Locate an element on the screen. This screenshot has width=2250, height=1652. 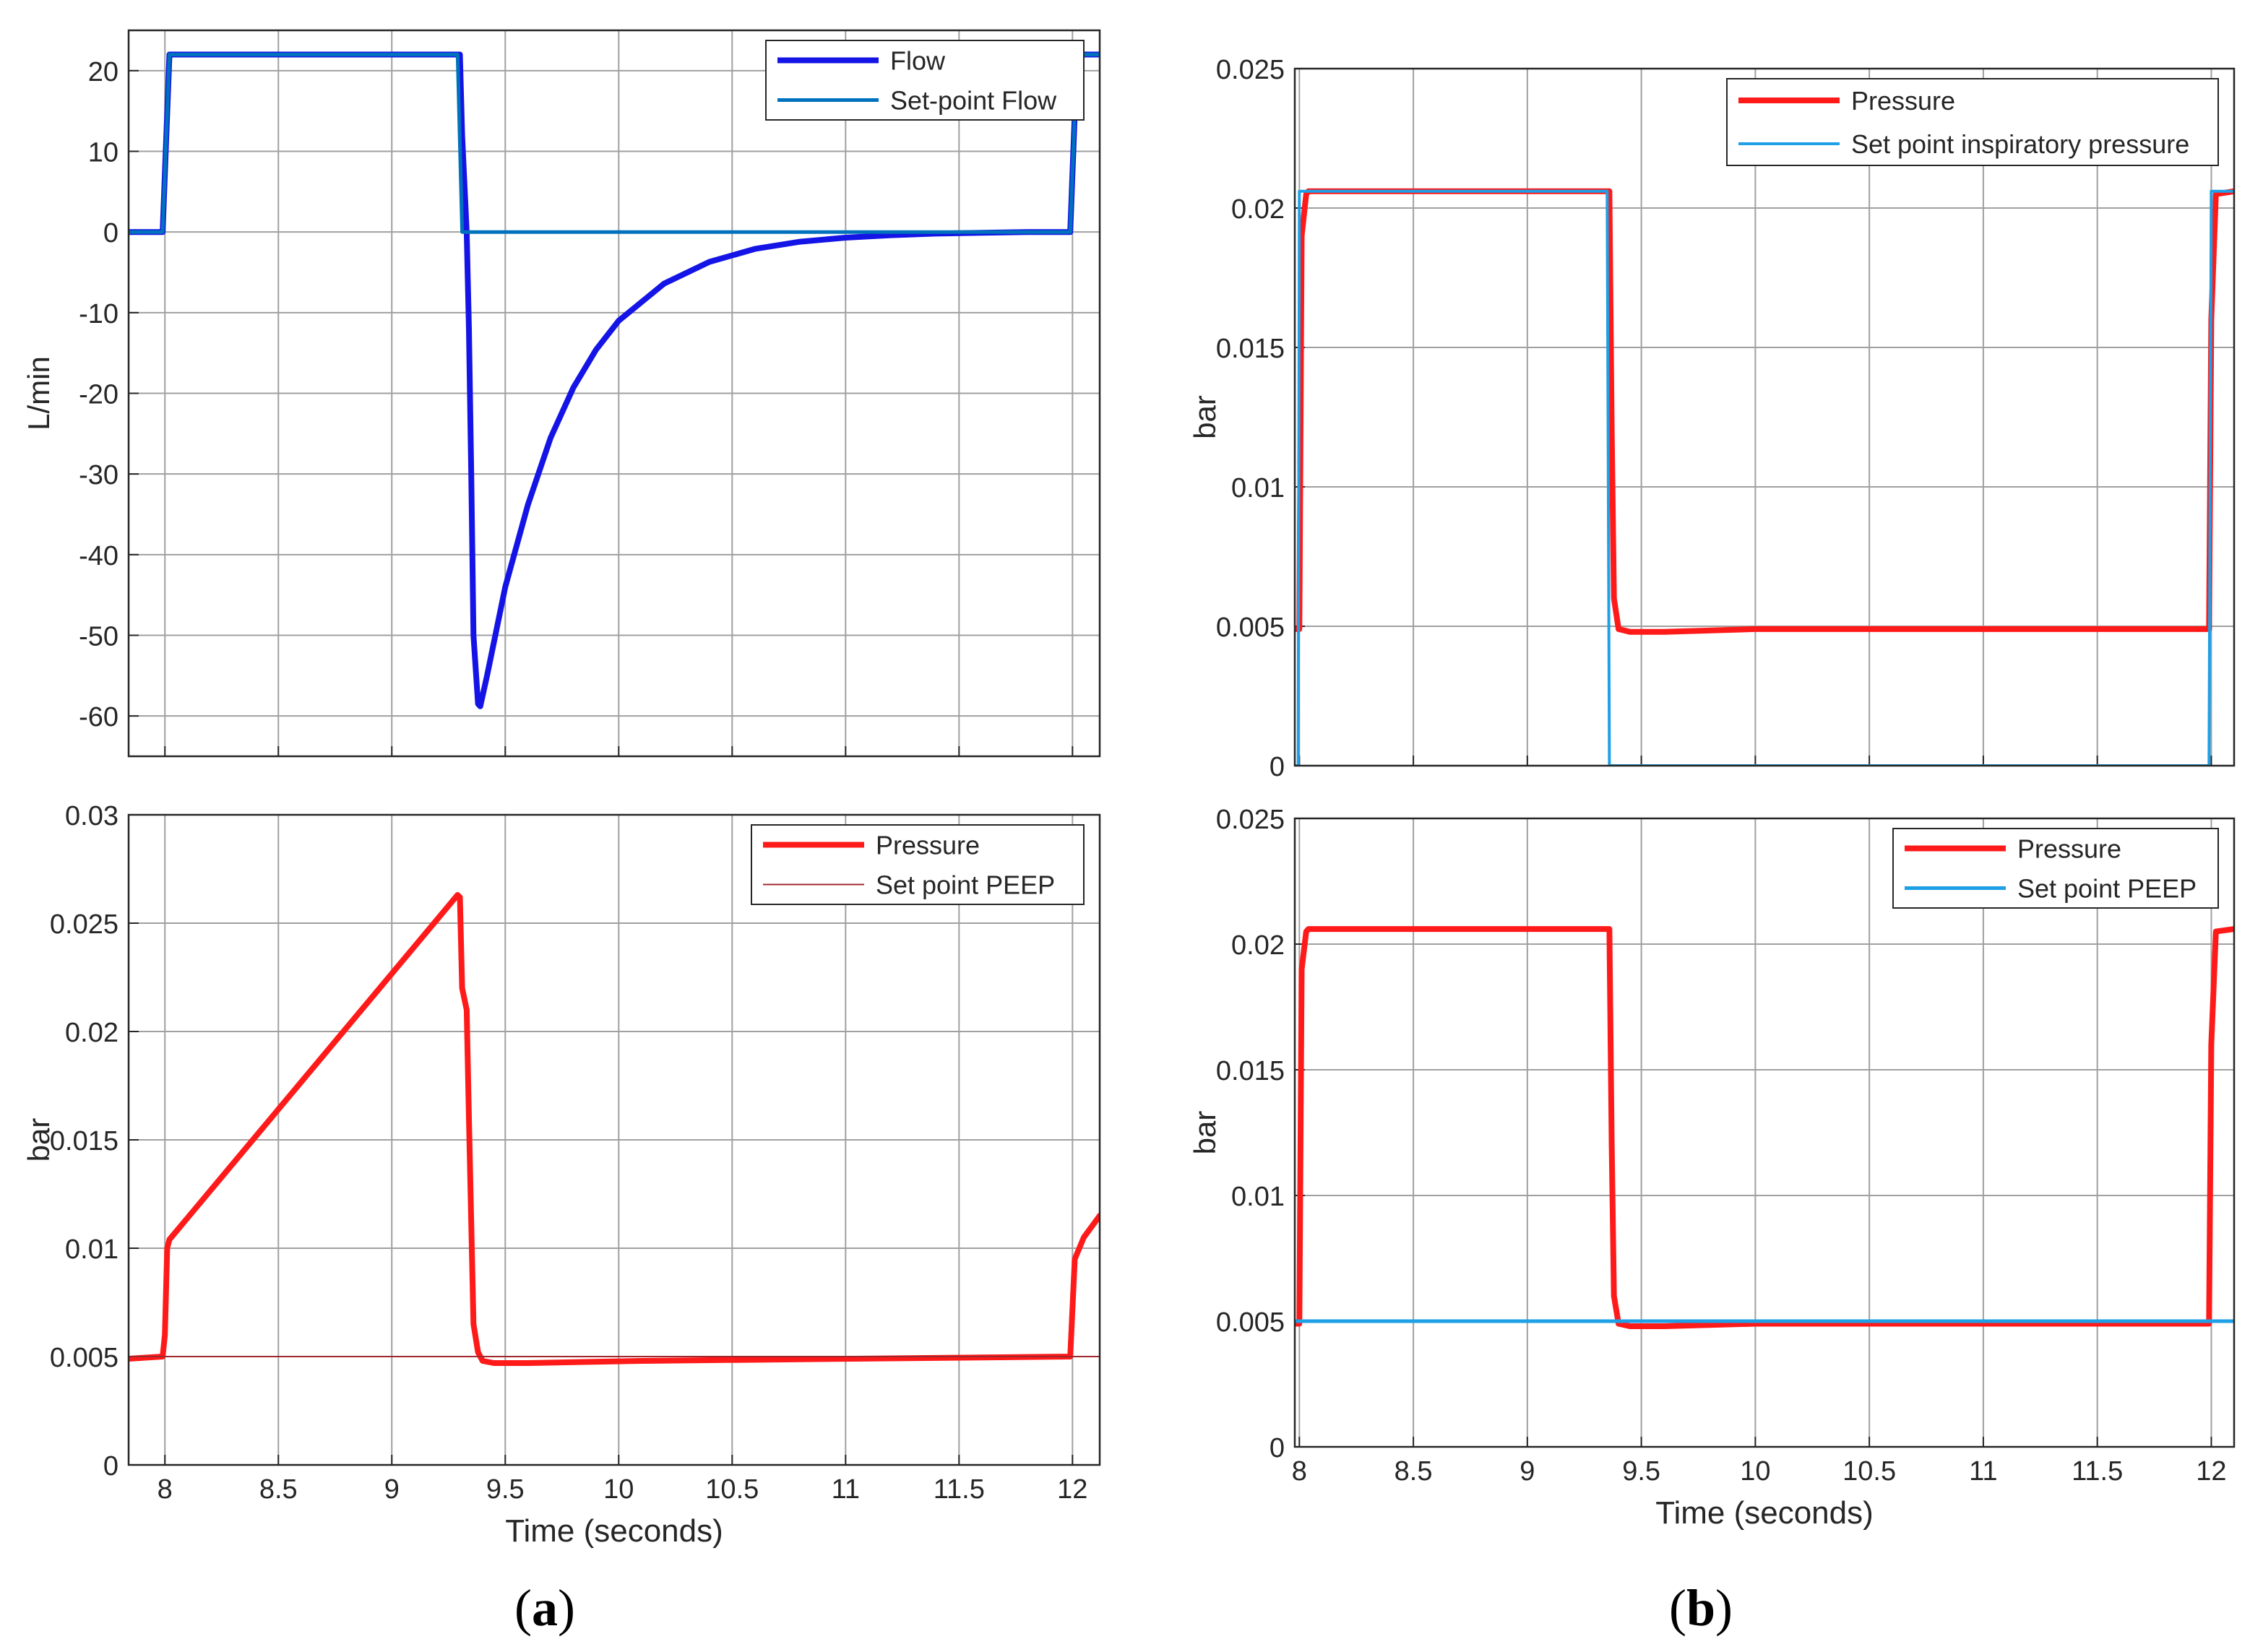
y-tick-label: -50 is located at coordinates (98, 637).